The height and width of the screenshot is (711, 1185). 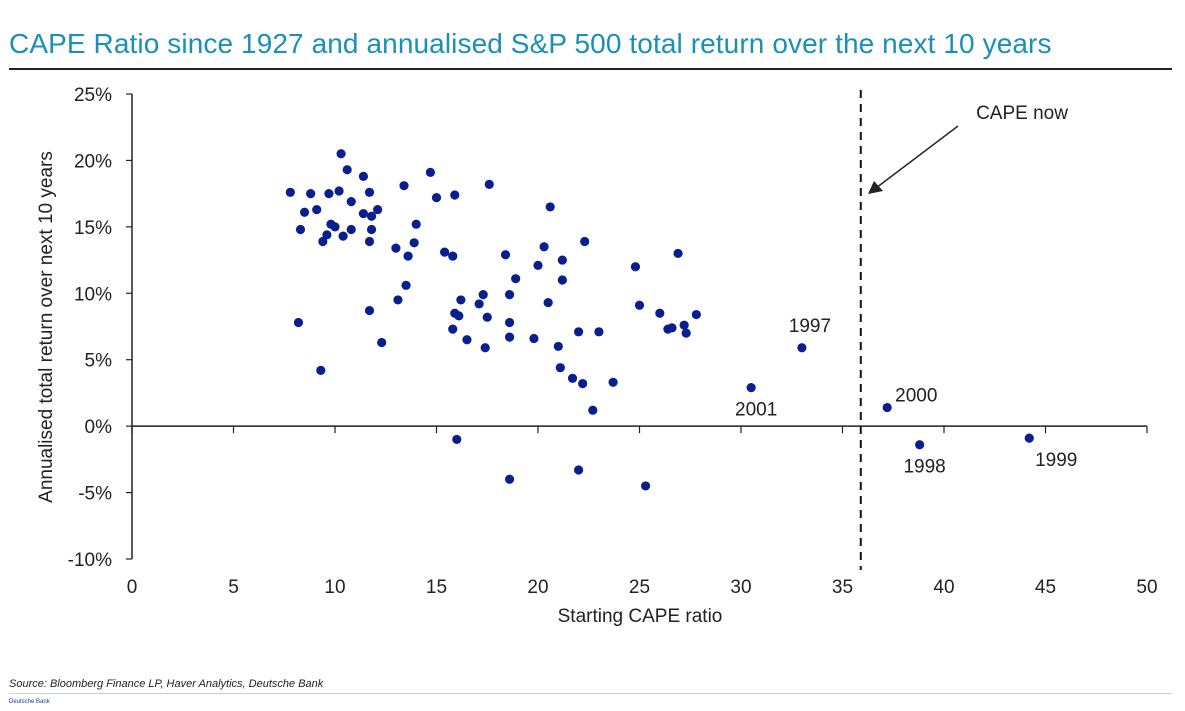 What do you see at coordinates (537, 587) in the screenshot?
I see `x-tick-label: 20` at bounding box center [537, 587].